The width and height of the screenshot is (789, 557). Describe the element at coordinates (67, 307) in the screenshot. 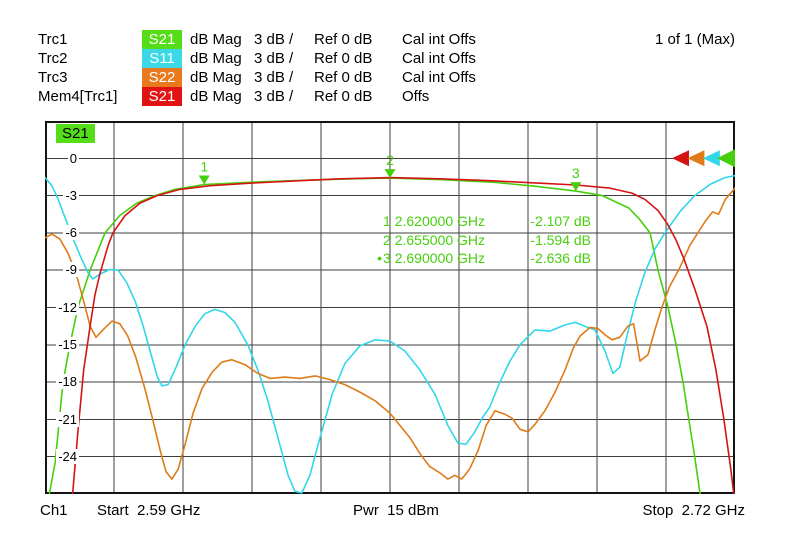

I see `y-tick: -12` at that location.